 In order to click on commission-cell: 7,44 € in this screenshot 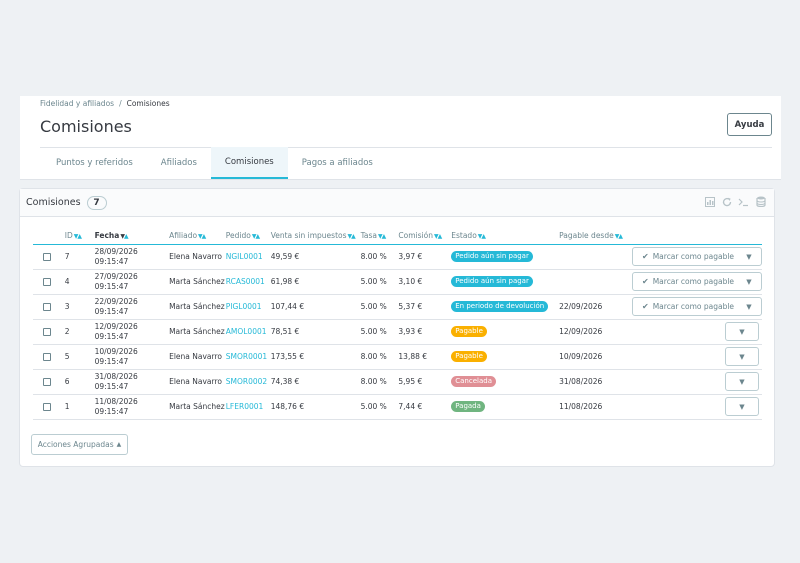, I will do `click(425, 407)`.